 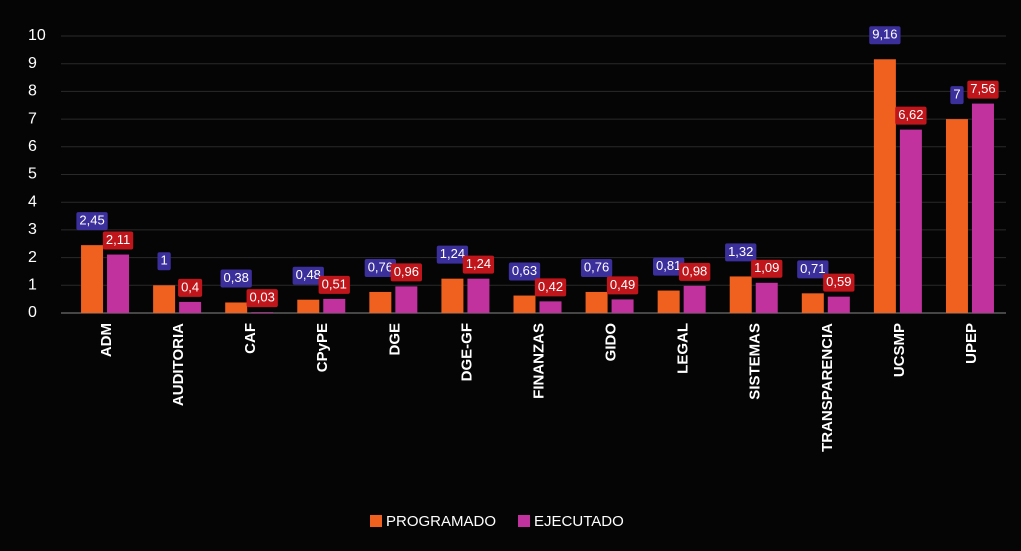 I want to click on legend-label: EJECUTADO, so click(x=579, y=521).